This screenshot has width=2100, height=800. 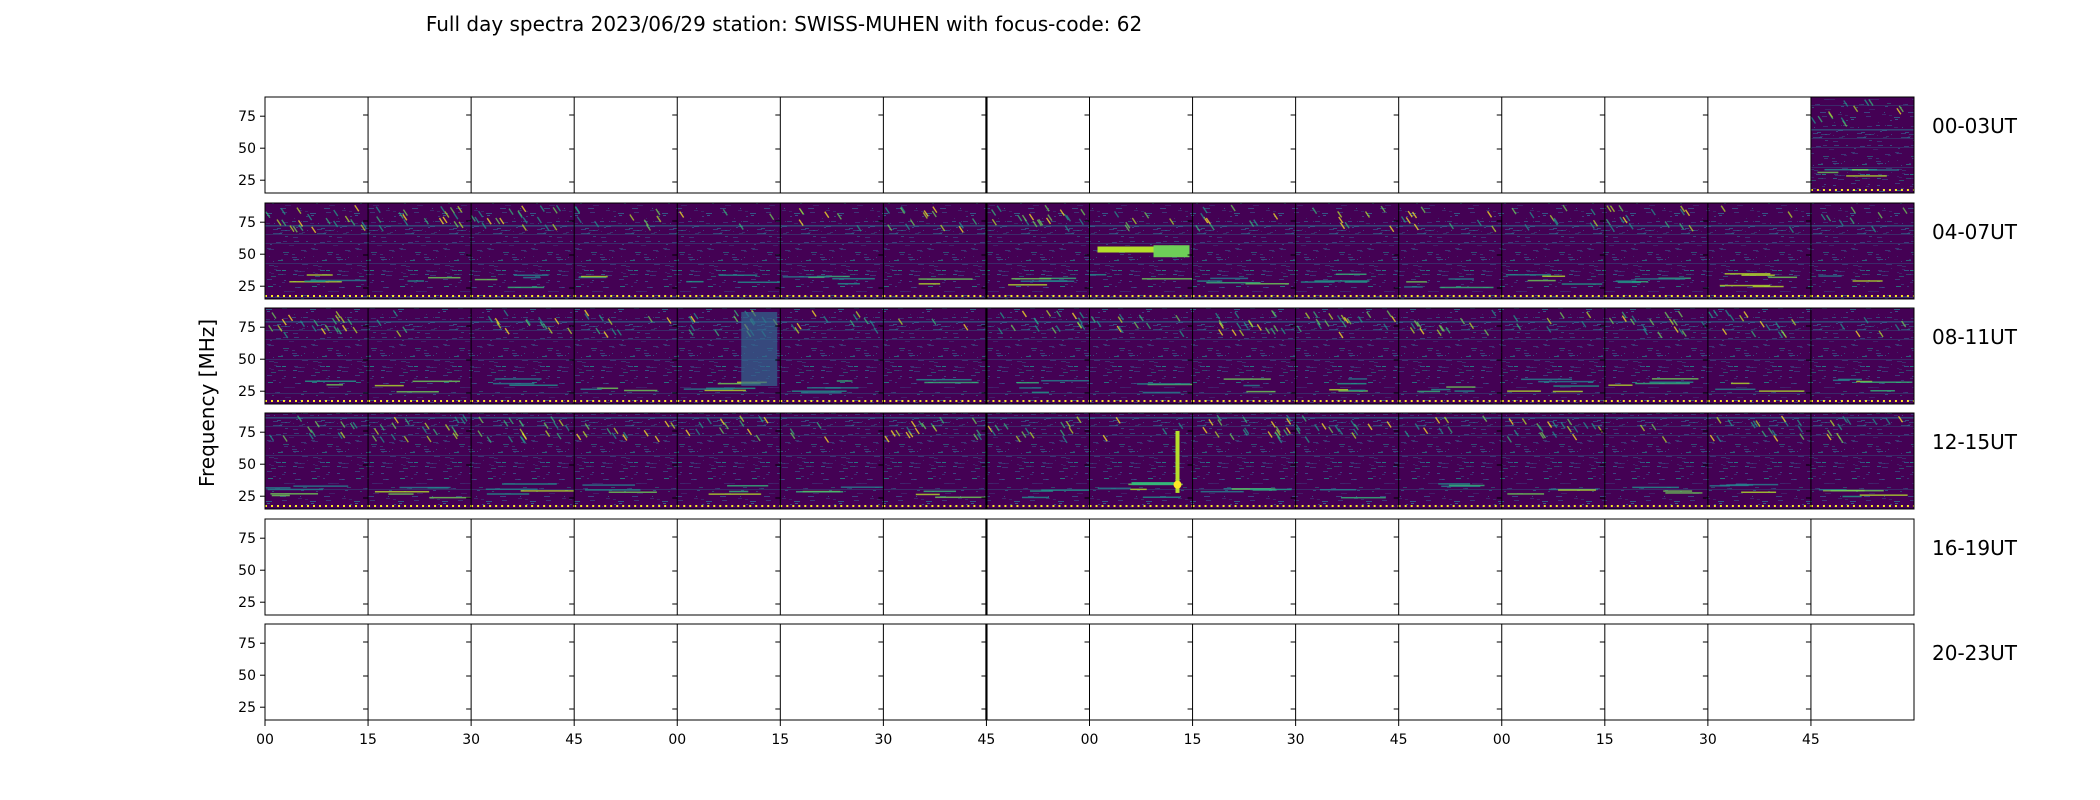 What do you see at coordinates (759, 349) in the screenshot?
I see `emission-block` at bounding box center [759, 349].